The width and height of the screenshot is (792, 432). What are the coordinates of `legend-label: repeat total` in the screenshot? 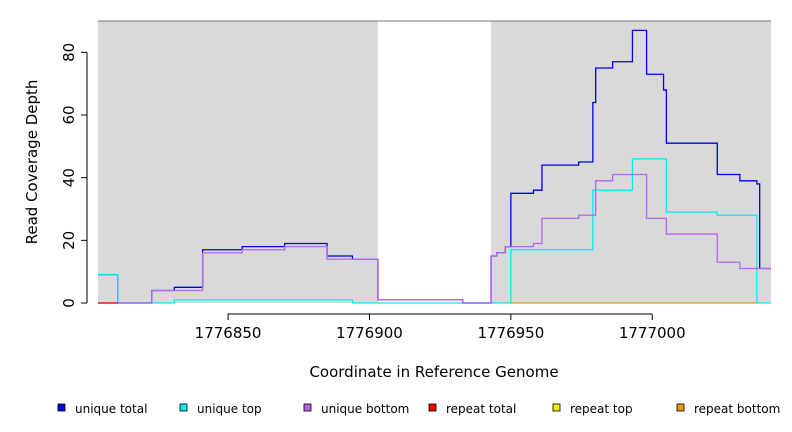 It's located at (481, 409).